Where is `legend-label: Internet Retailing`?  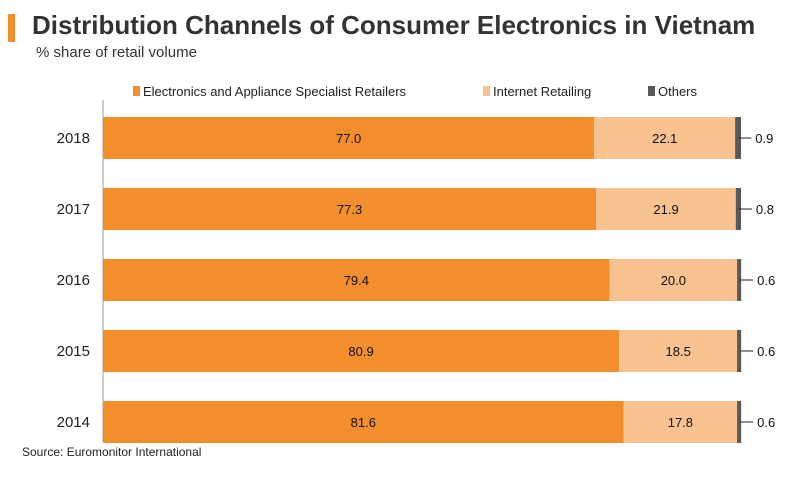
legend-label: Internet Retailing is located at coordinates (542, 91).